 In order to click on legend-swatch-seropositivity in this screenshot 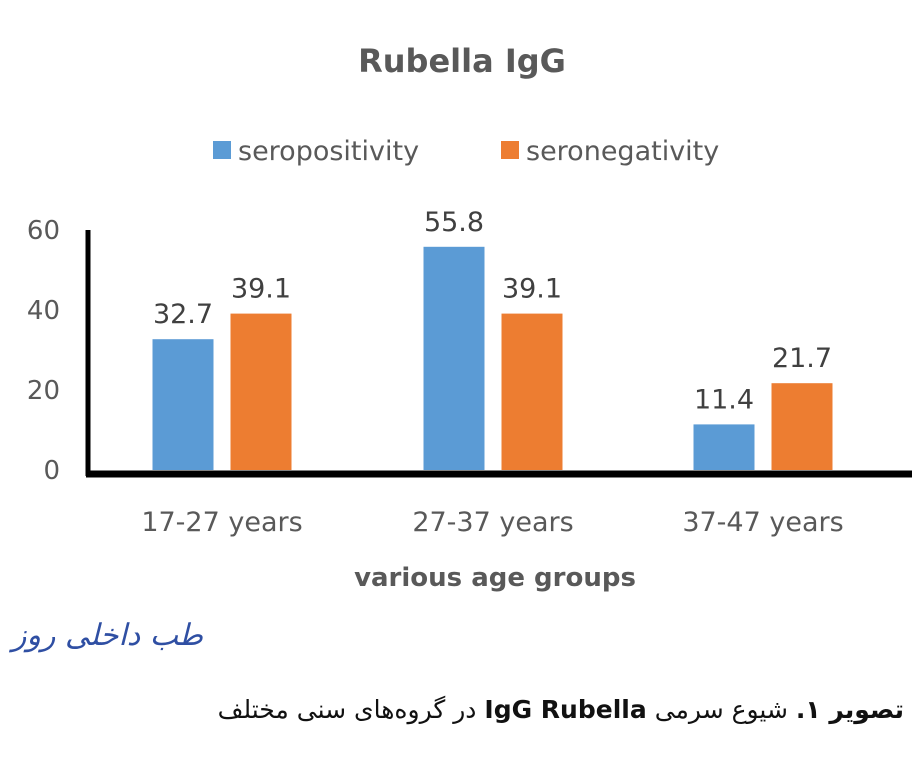, I will do `click(222, 150)`.